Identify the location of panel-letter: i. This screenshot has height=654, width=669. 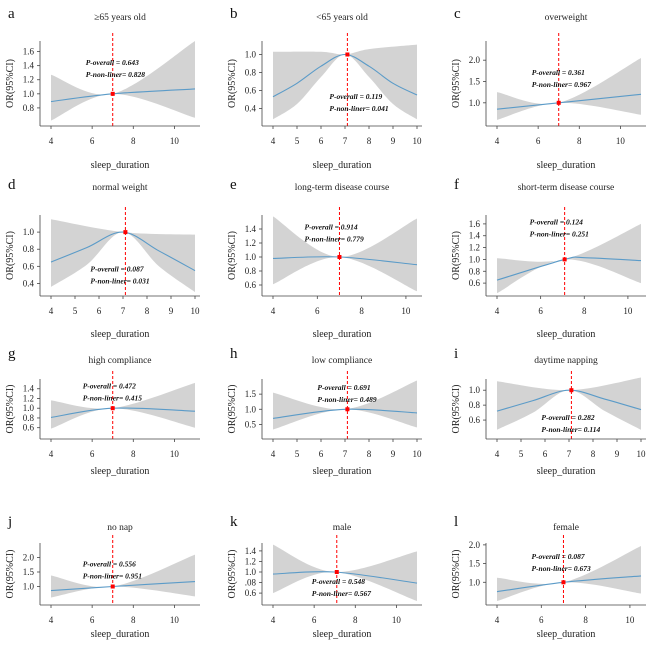
(456, 354).